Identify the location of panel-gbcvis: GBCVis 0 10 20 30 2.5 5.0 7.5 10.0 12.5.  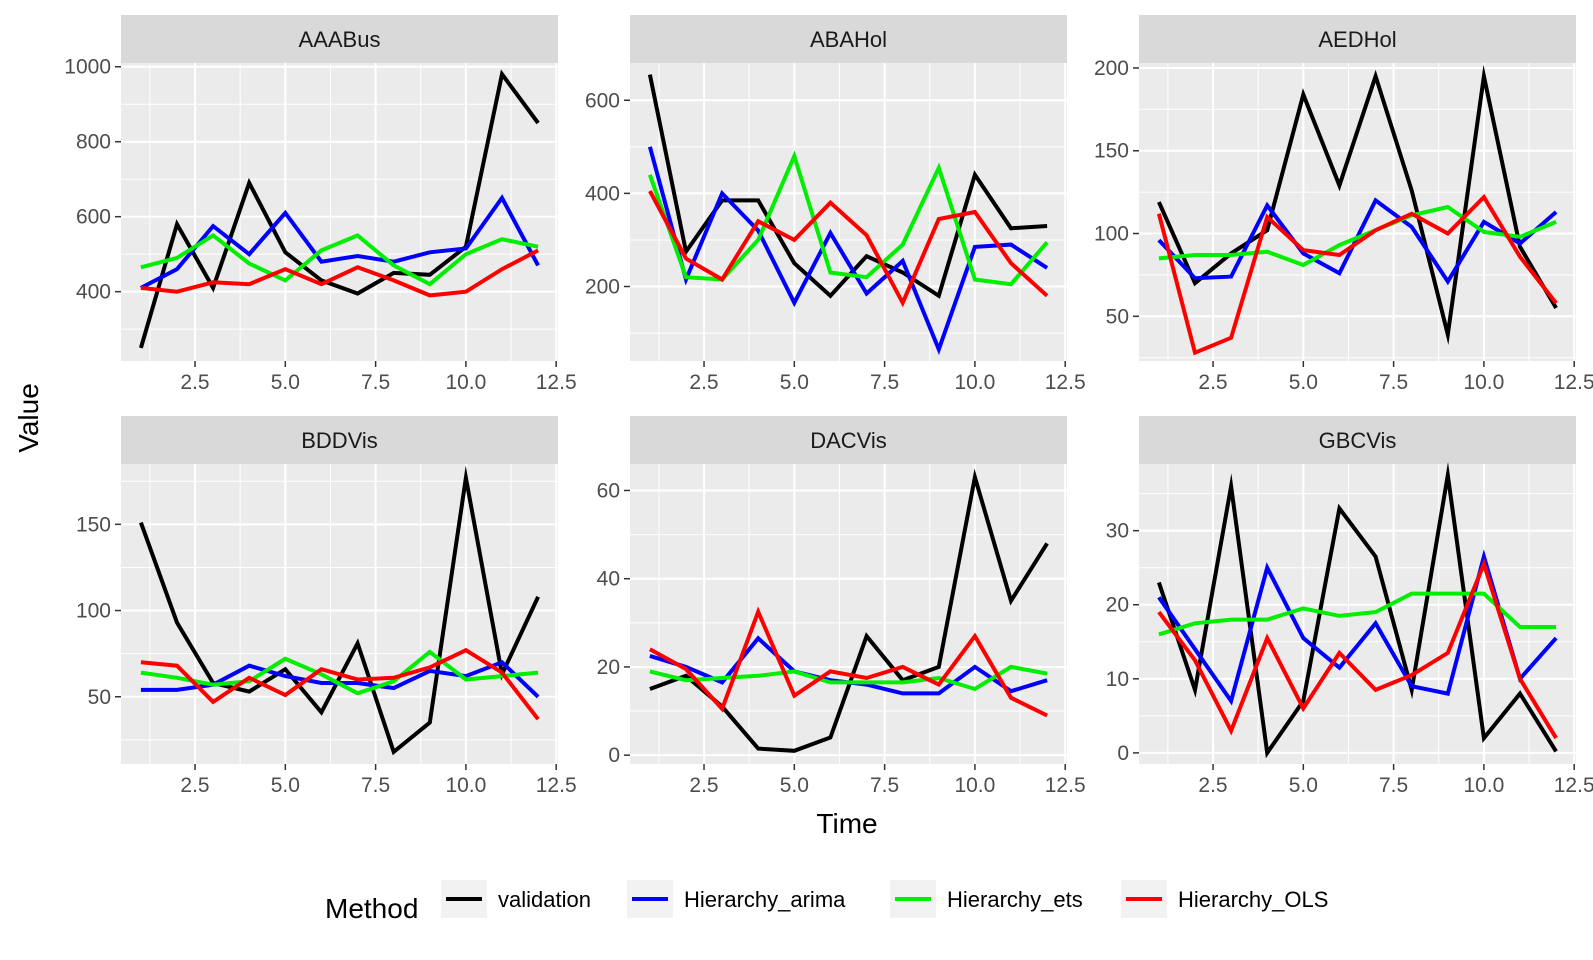
(1349, 606).